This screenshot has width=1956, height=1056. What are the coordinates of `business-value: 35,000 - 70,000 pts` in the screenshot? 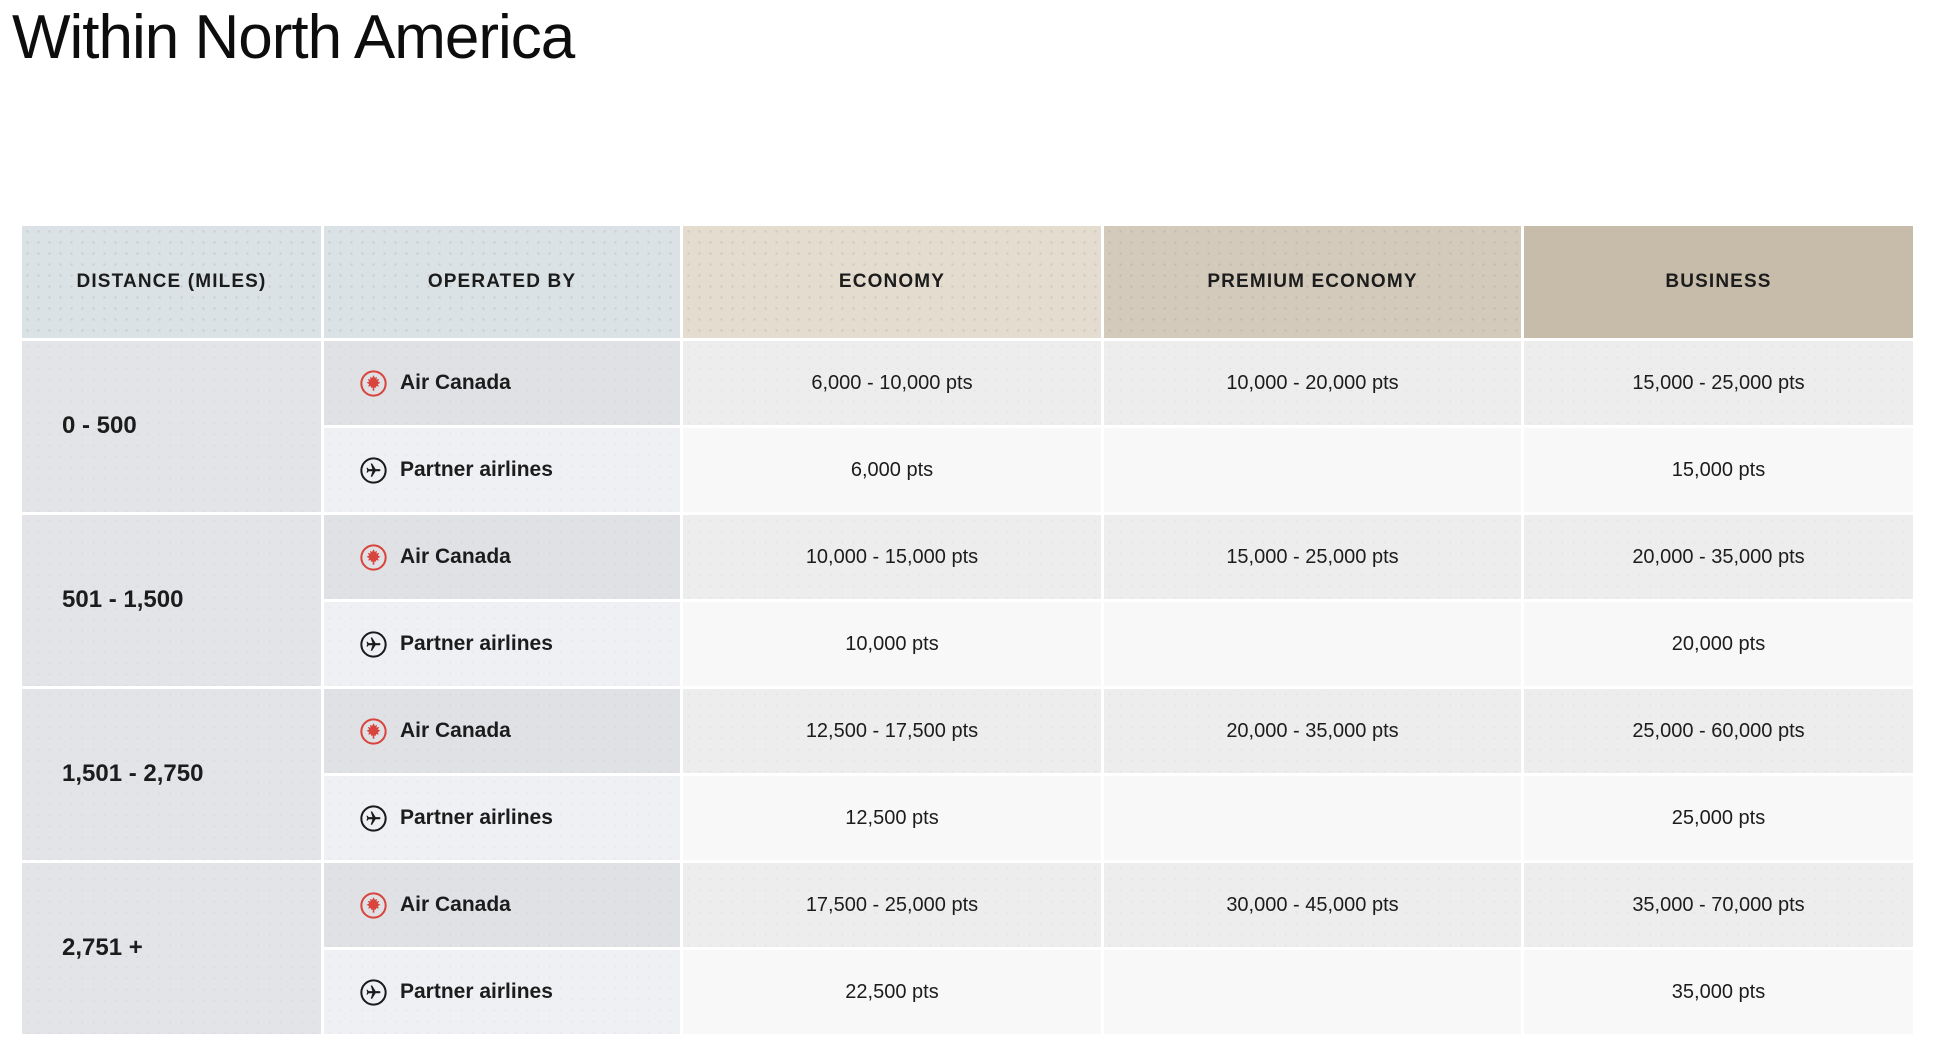 It's located at (1718, 905).